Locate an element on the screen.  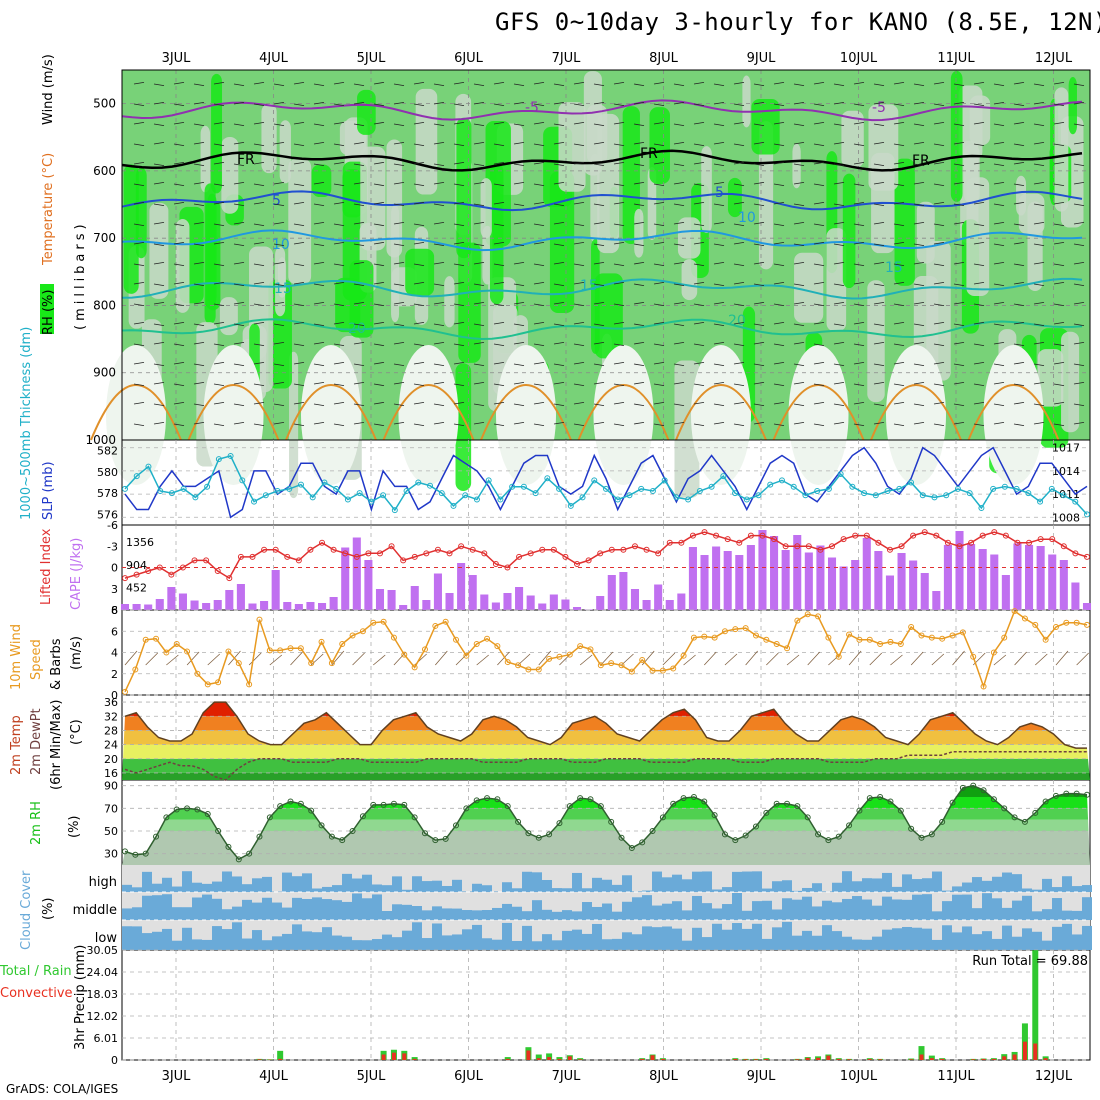
rh-band is located at coordinates (606, 791).